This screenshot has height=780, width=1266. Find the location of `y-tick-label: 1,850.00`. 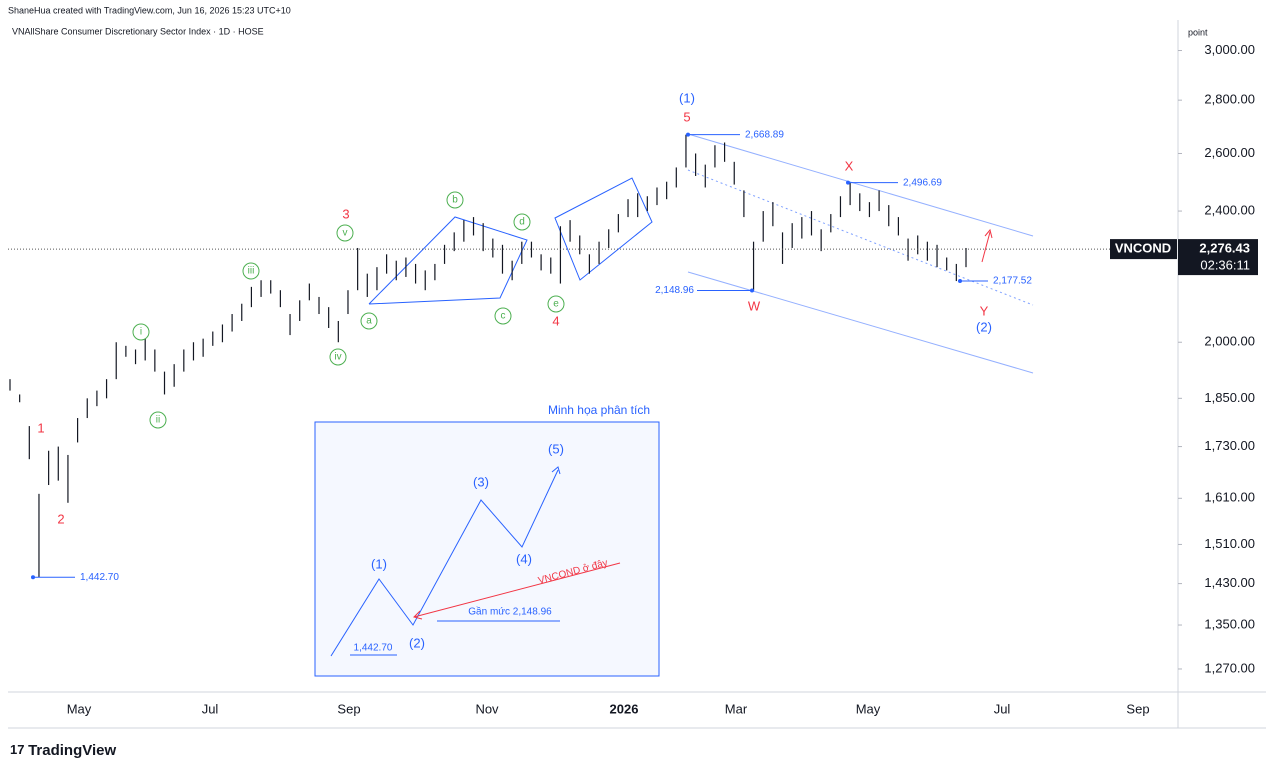

y-tick-label: 1,850.00 is located at coordinates (1229, 397).